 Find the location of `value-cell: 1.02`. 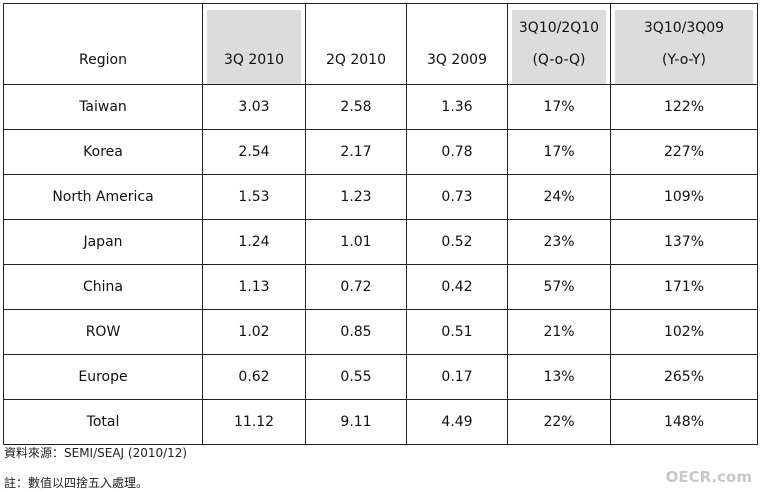

value-cell: 1.02 is located at coordinates (254, 332).